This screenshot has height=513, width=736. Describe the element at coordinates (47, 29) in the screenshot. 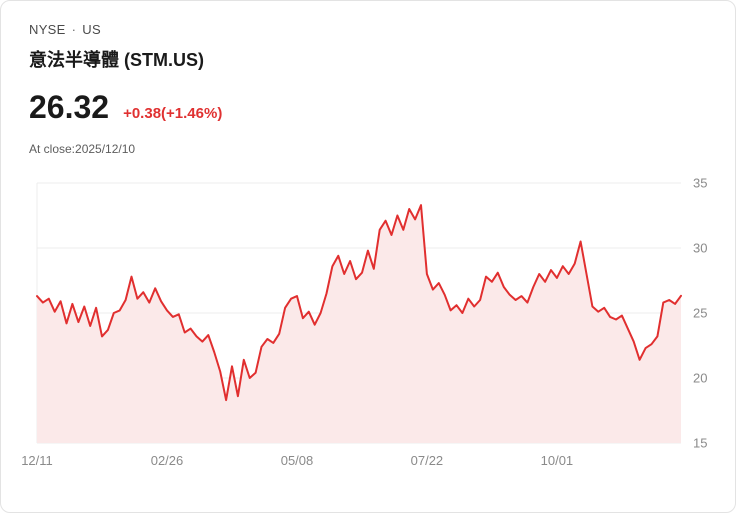

I see `exchange-label: NYSE` at that location.